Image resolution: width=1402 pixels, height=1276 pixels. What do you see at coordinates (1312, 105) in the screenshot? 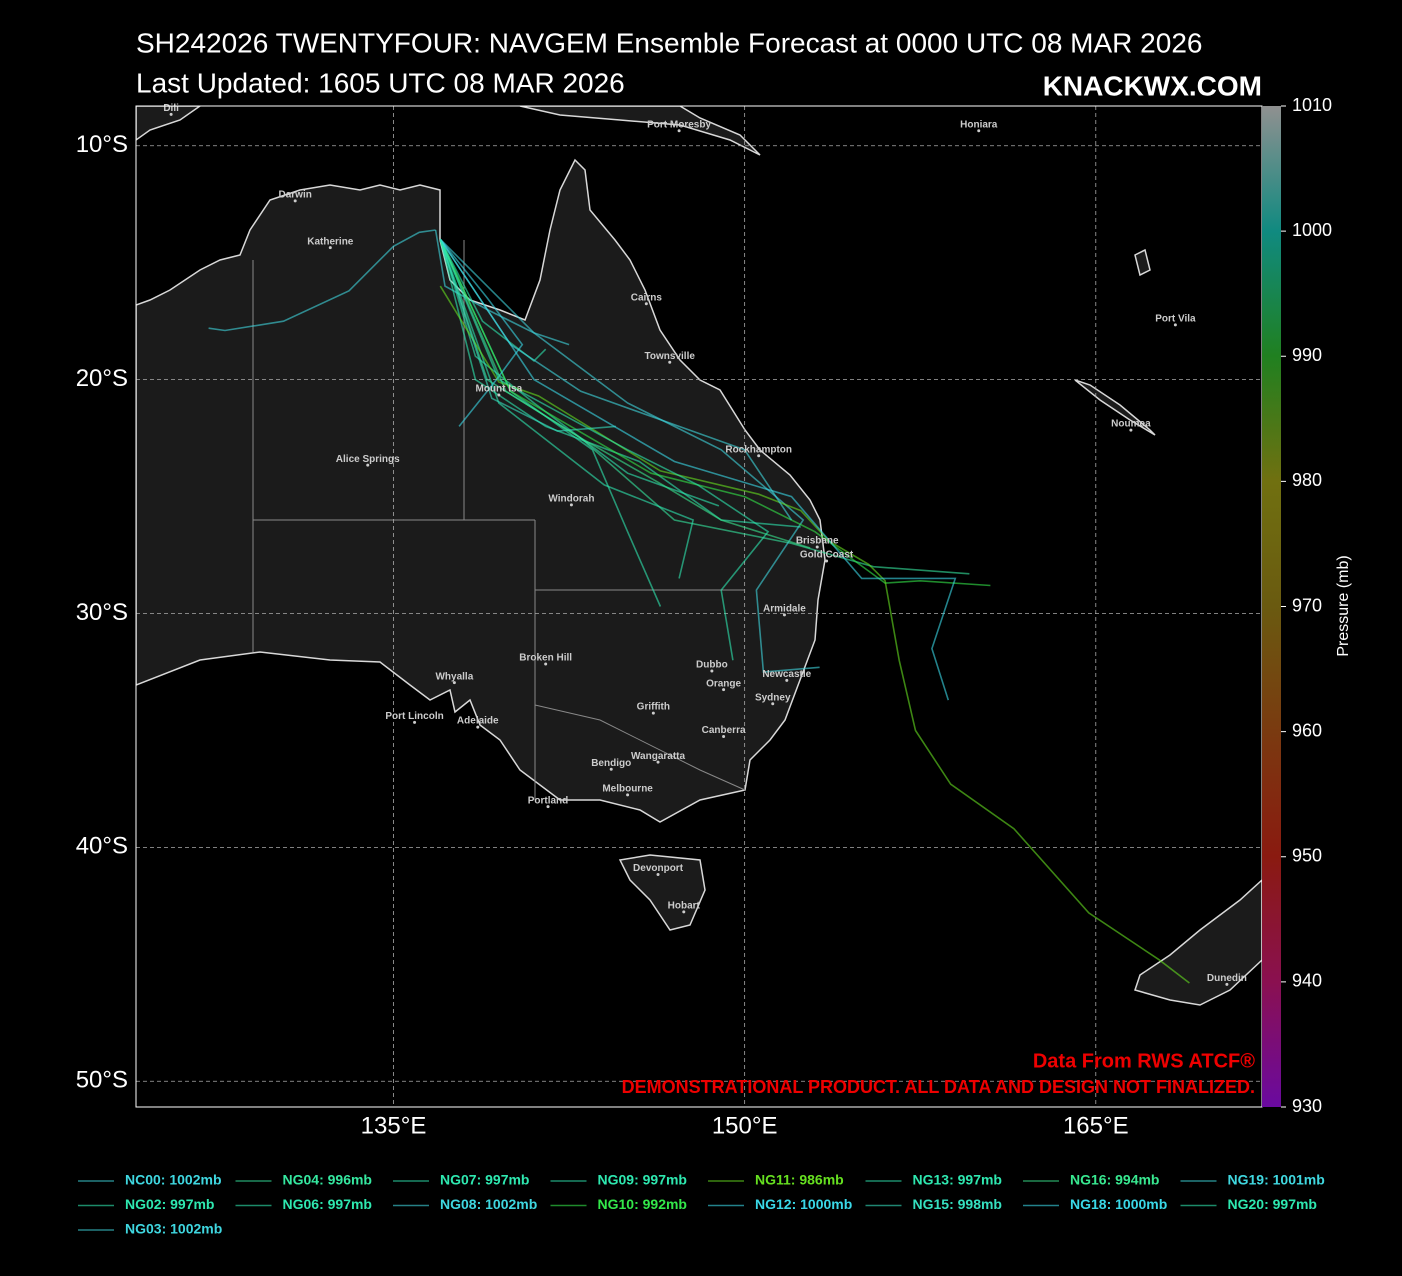
I see `colorbar-tick-label: 1010` at bounding box center [1312, 105].